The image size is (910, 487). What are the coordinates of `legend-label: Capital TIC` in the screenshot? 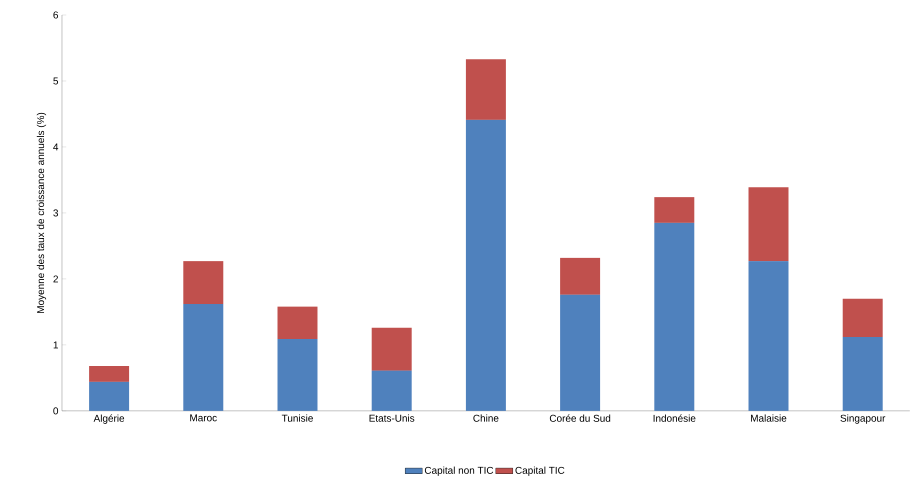 It's located at (539, 471).